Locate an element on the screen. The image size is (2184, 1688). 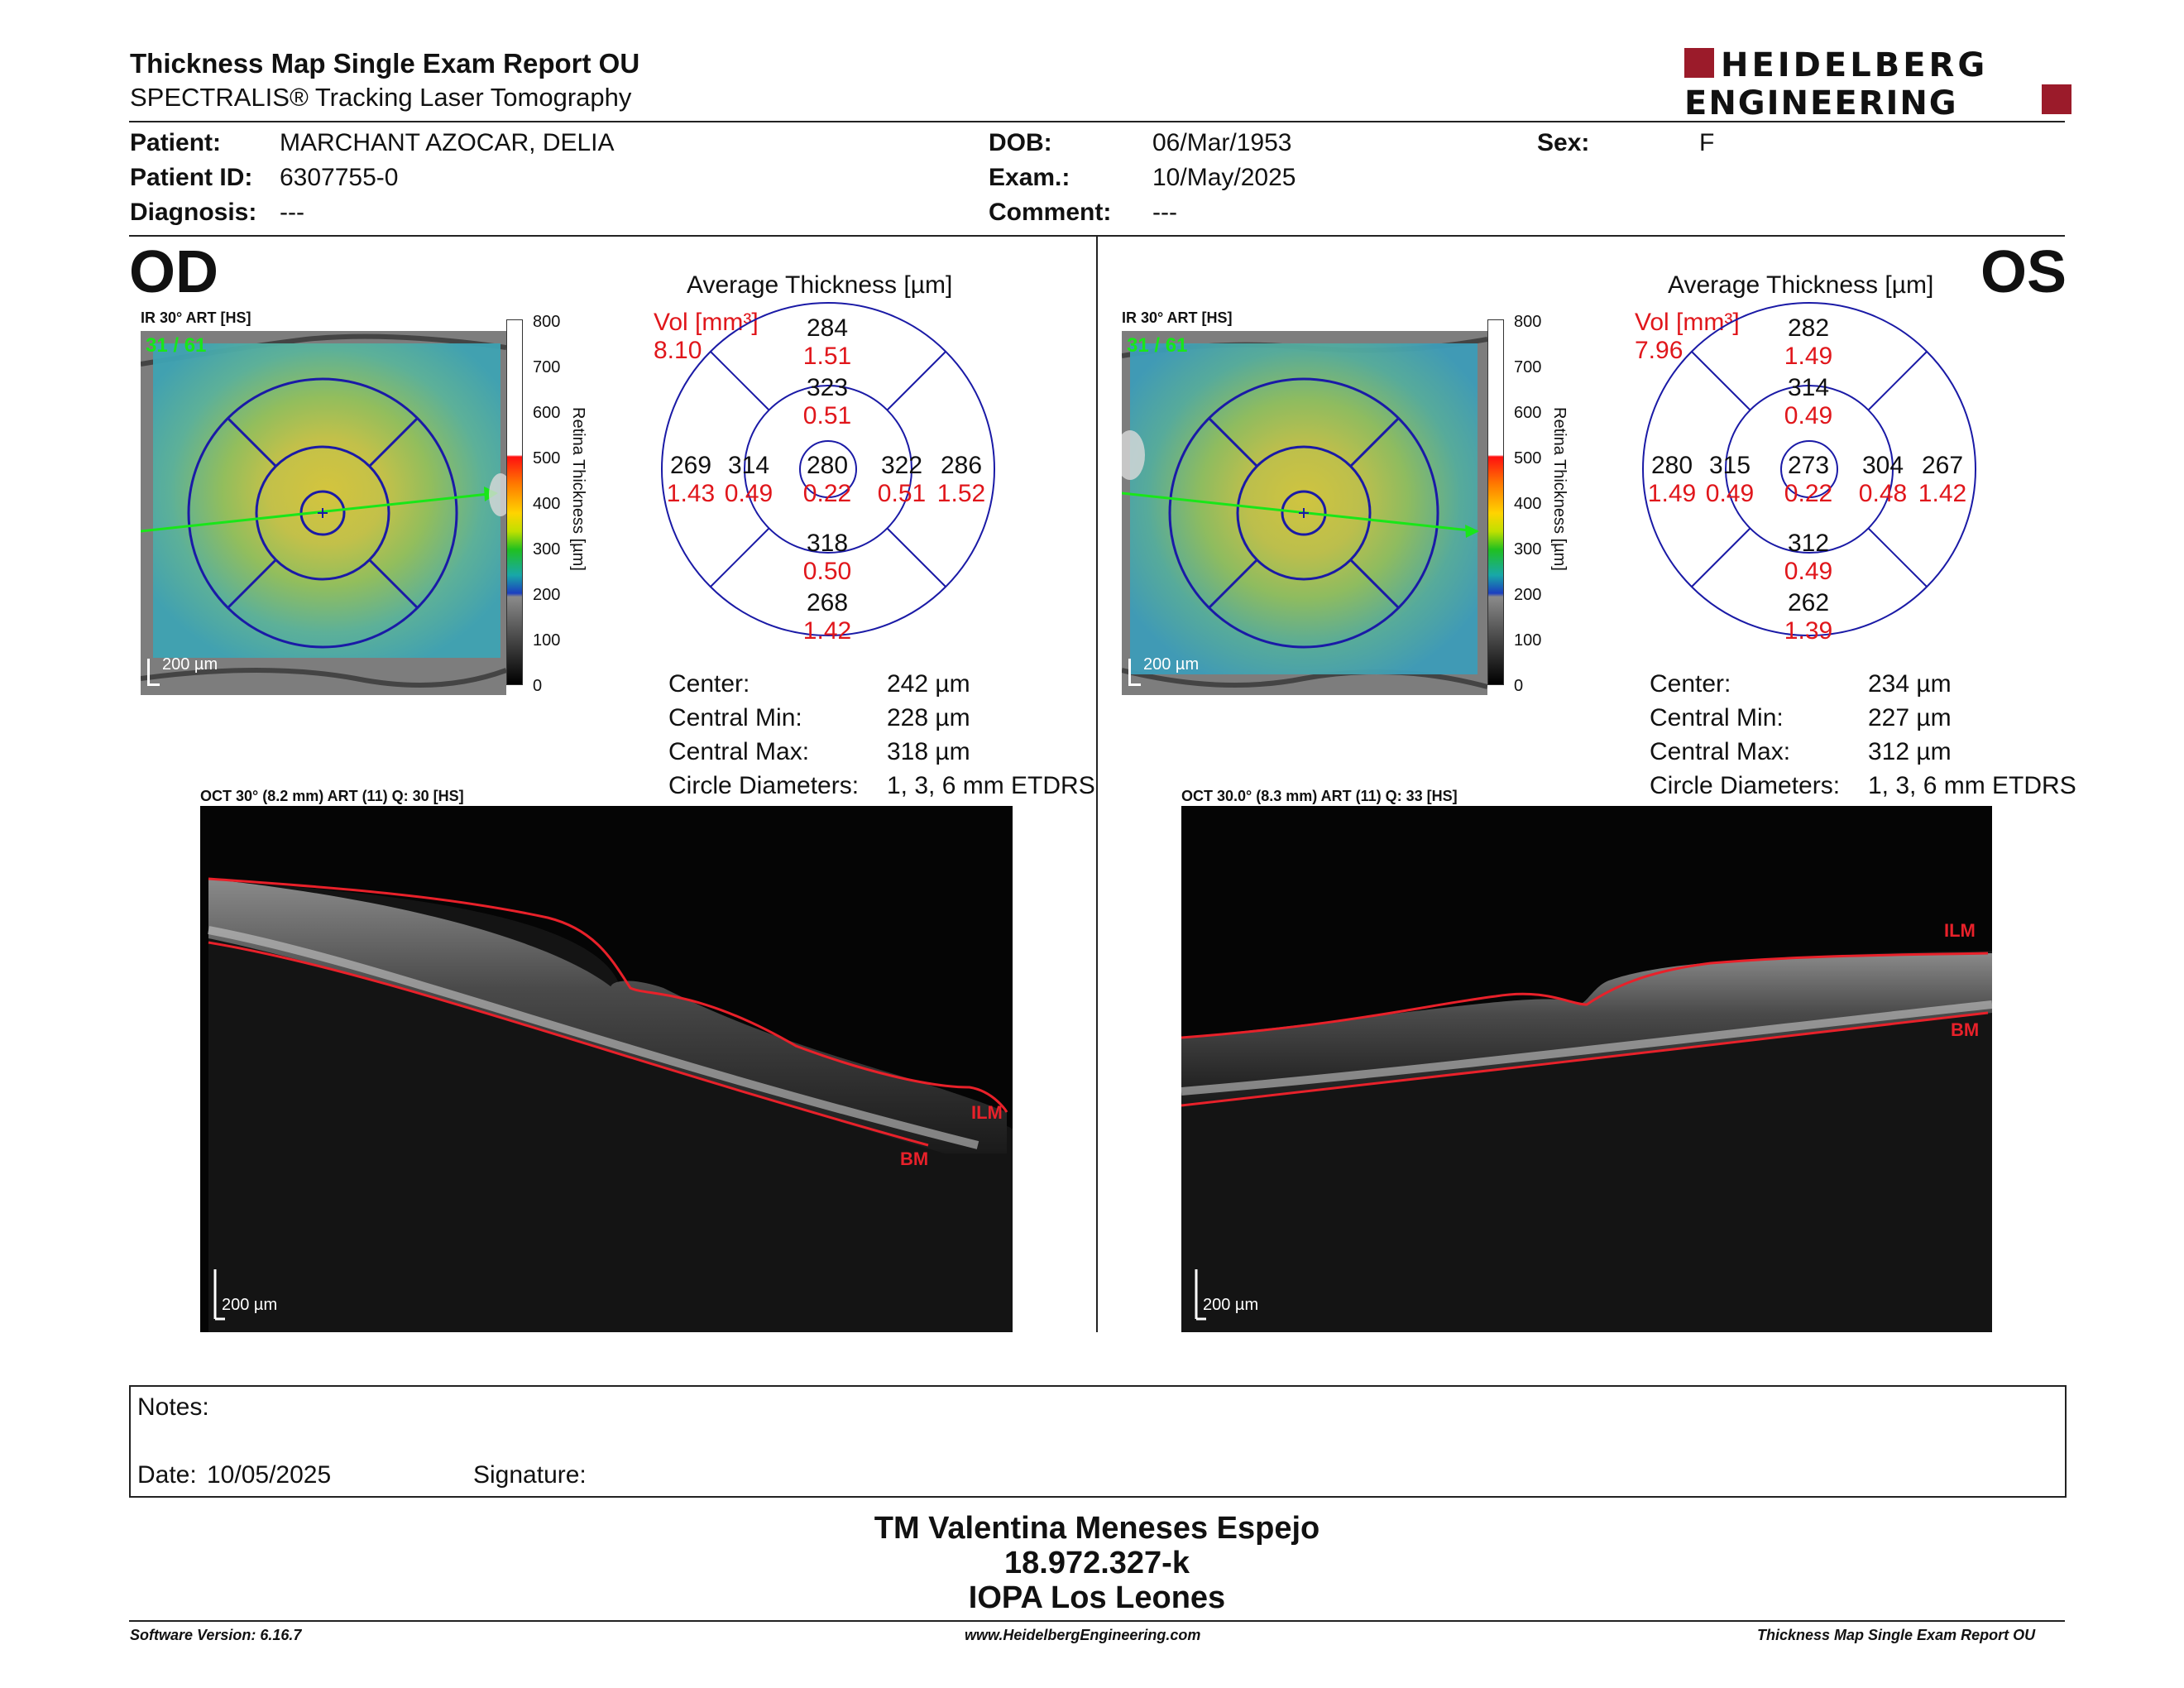
sex-value: F is located at coordinates (1707, 142).